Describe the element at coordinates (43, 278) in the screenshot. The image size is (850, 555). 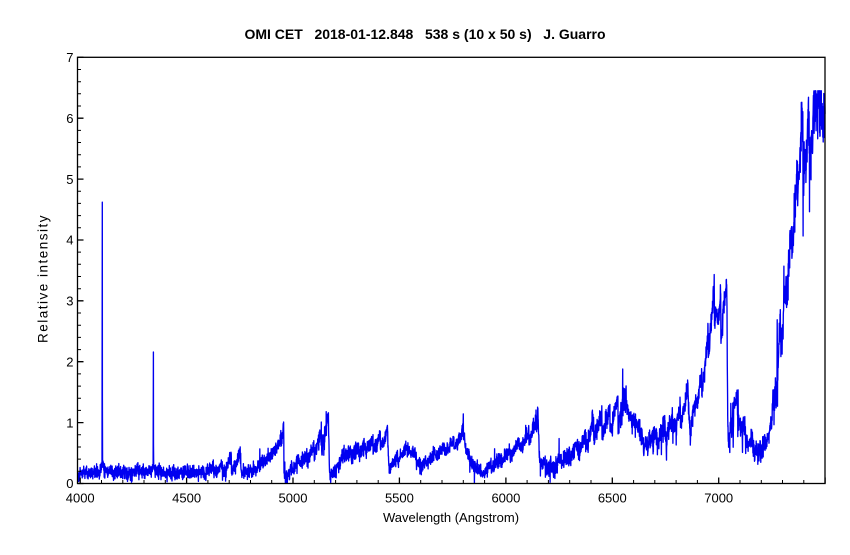
I see `svg-text: Relative intensity` at that location.